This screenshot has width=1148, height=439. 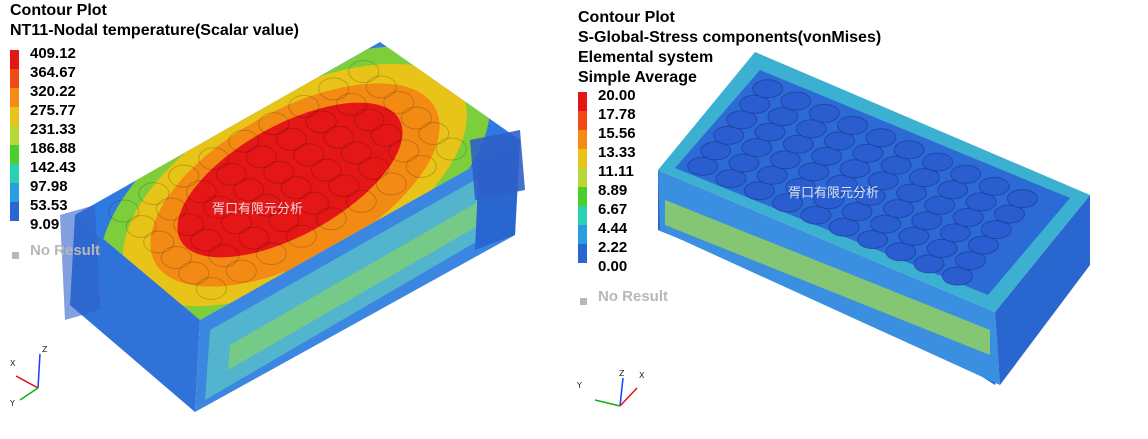 I want to click on left-title-line-2: NT11-Nodal temperature(Scalar value), so click(x=154, y=30).